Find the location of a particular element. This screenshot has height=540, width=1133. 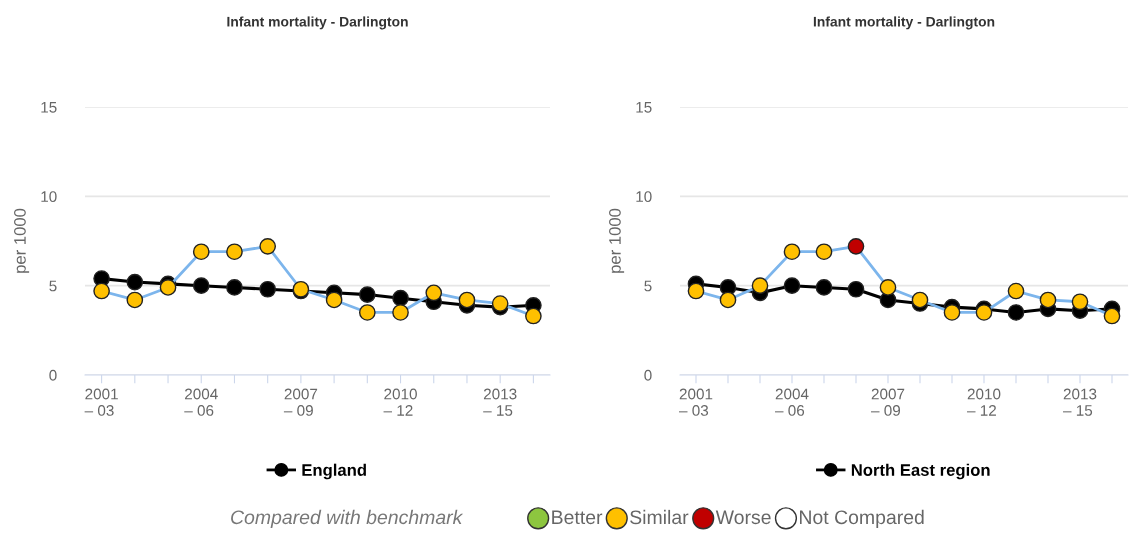

category-label: Not Compared is located at coordinates (862, 518).